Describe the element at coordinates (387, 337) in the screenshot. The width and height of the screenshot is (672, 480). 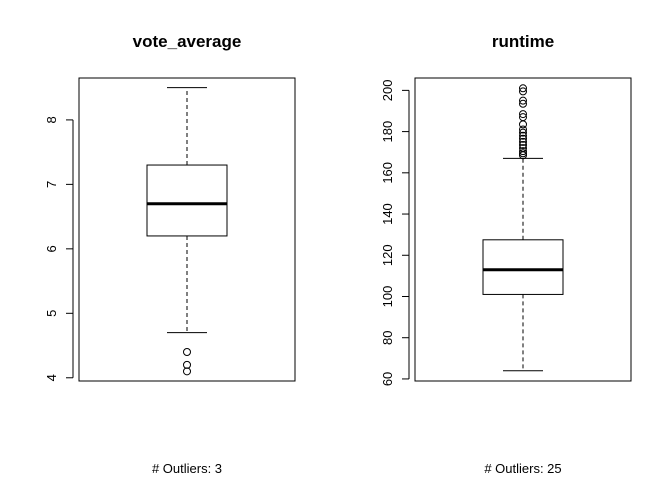
I see `runtime-tick-label: 80` at that location.